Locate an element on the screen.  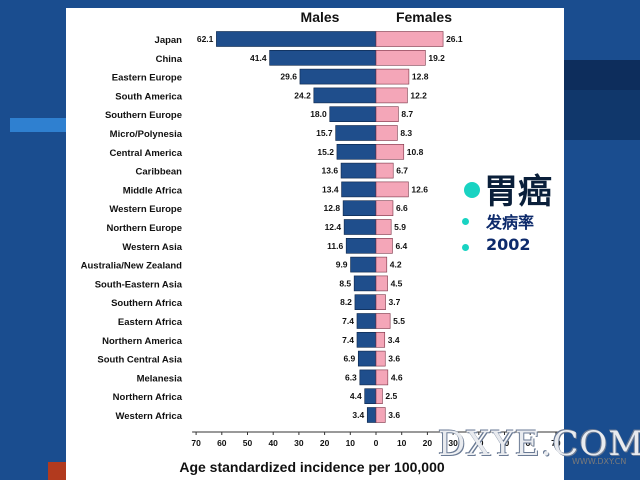
data-label-male: 15.2 is located at coordinates (325, 152).